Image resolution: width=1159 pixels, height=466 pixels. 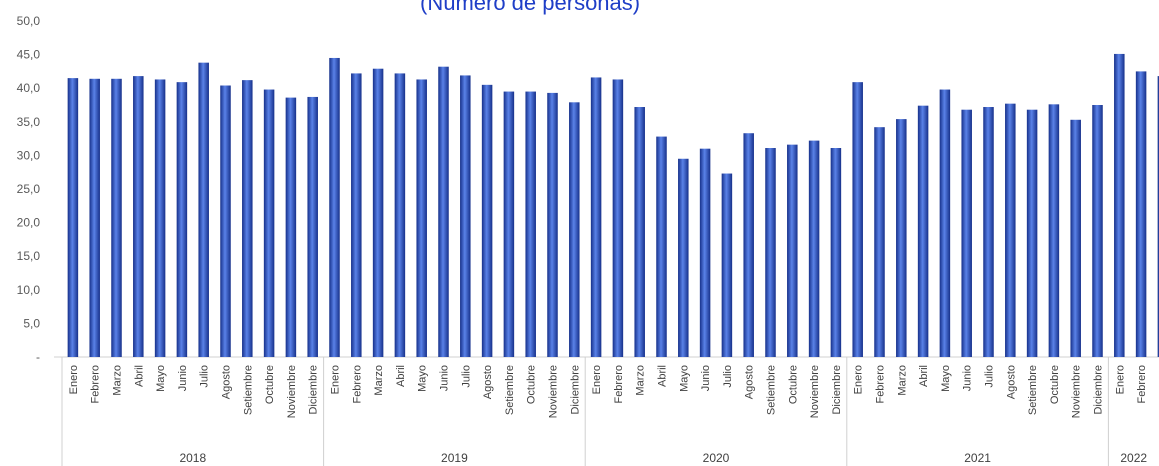 I want to click on y-tick-label: 35,0, so click(x=29, y=122).